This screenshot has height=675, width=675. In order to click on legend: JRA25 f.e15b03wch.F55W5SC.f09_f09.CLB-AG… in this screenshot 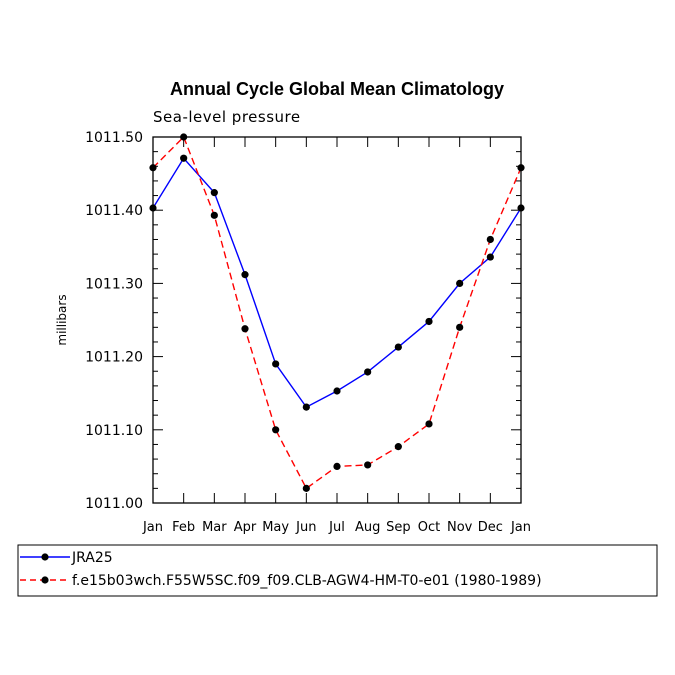, I will do `click(337, 570)`.